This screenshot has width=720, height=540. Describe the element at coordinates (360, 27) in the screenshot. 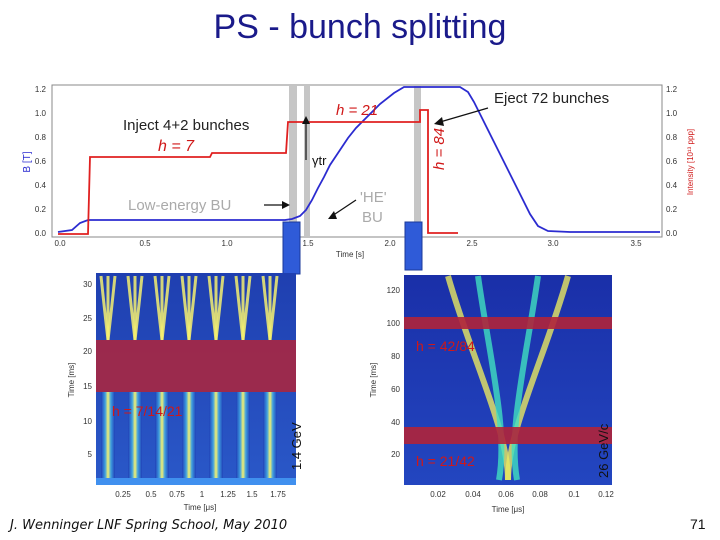

I see `slide-title: PS - bunch splitting` at that location.